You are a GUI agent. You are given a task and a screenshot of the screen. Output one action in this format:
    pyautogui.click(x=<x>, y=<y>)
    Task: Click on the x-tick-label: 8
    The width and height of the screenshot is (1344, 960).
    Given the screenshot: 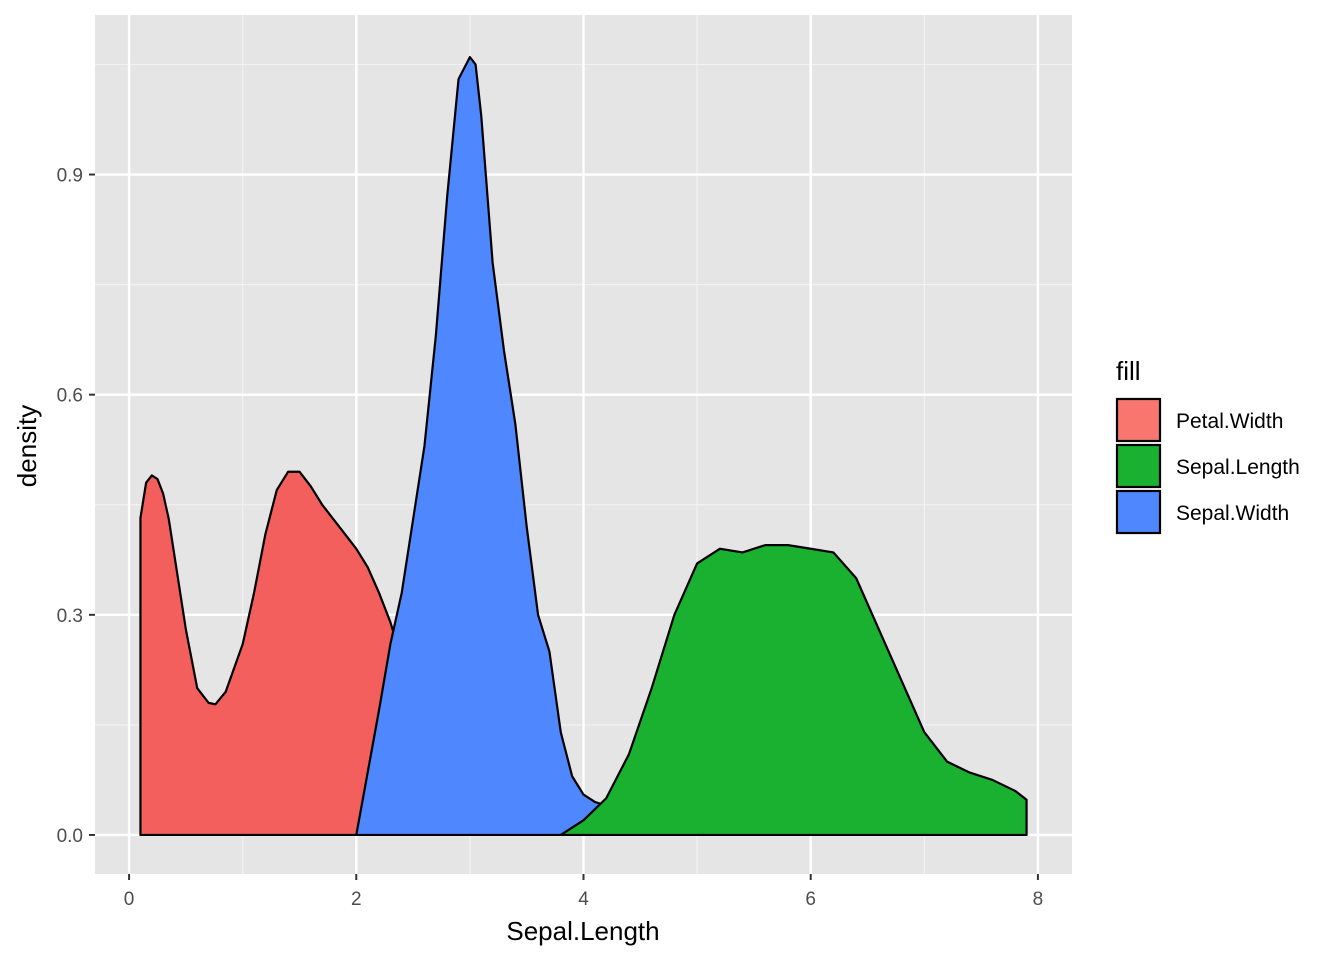 What is the action you would take?
    pyautogui.click(x=1038, y=899)
    